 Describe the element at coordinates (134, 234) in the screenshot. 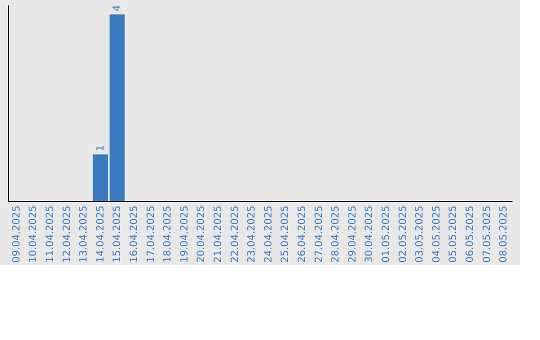

I see `x-tick-label: 16.04.2025` at that location.